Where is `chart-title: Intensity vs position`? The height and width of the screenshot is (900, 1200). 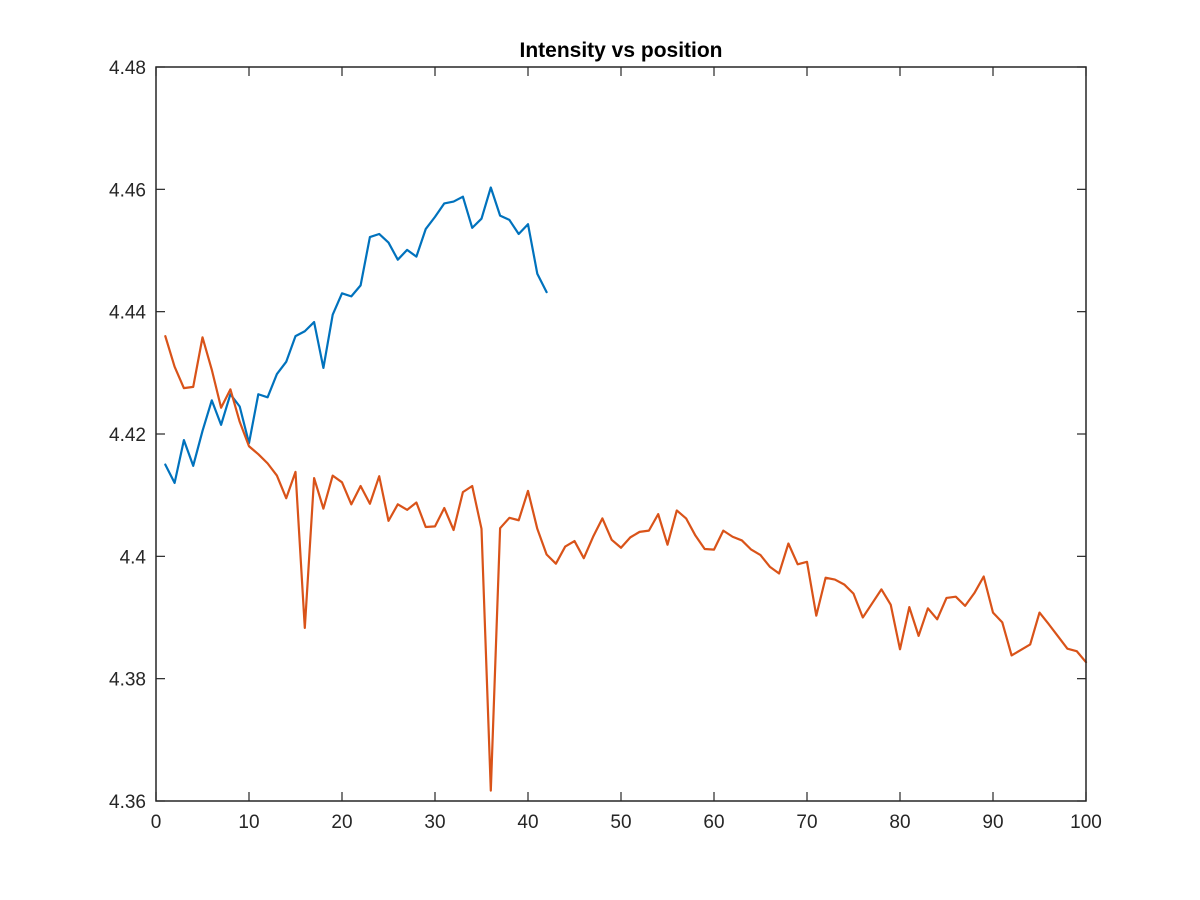
chart-title: Intensity vs position is located at coordinates (620, 50).